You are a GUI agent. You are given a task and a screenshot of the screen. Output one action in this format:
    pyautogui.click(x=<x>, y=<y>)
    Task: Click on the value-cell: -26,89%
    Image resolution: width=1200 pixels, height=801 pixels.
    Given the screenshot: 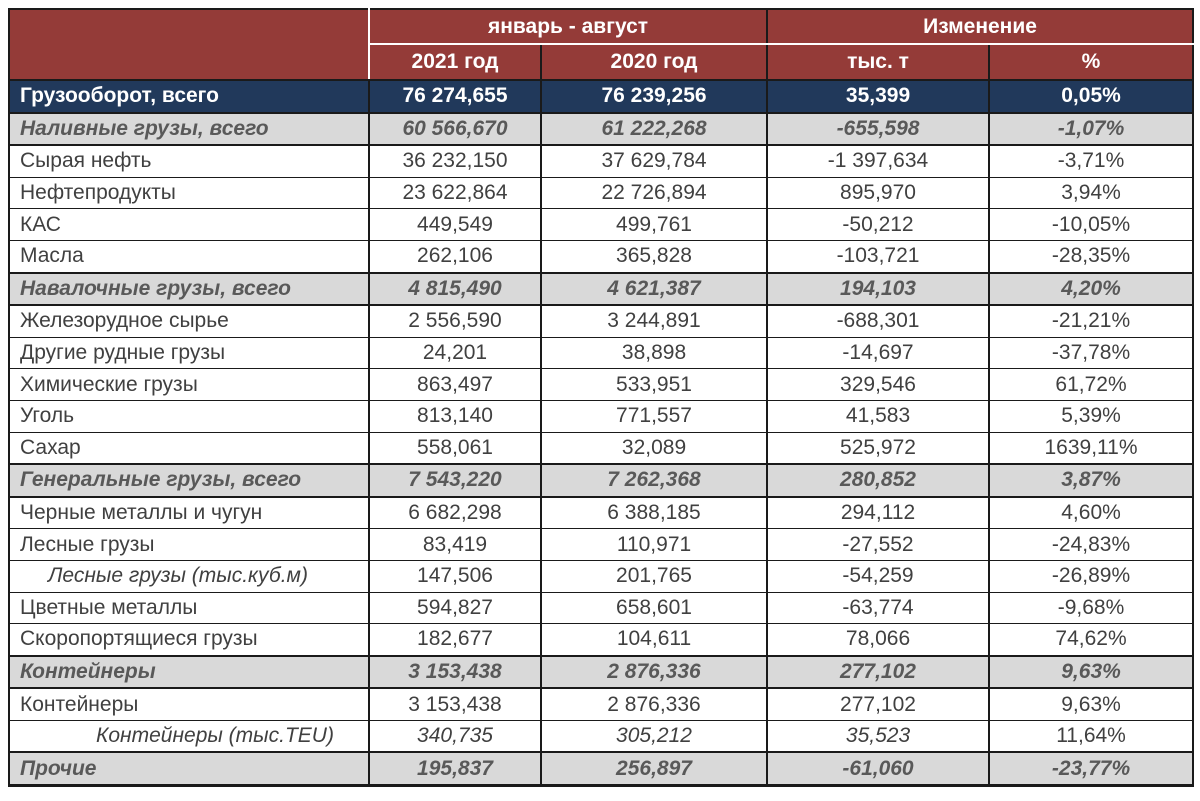 What is the action you would take?
    pyautogui.click(x=1091, y=576)
    